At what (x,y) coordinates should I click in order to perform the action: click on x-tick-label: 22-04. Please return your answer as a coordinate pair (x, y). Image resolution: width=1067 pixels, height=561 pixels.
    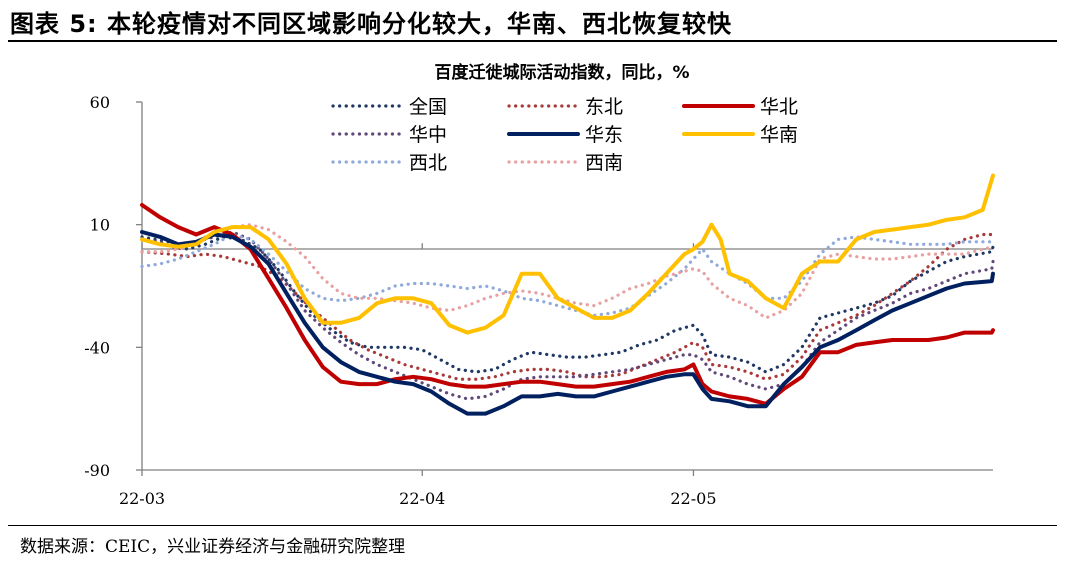
    Looking at the image, I should click on (422, 498).